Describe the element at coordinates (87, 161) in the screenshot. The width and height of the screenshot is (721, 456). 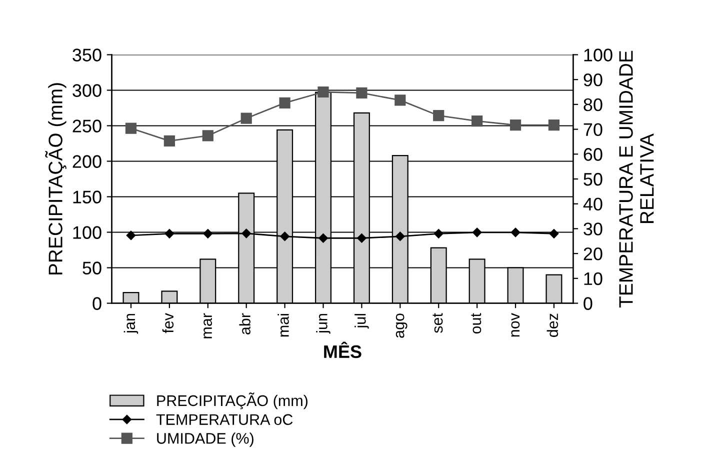
I see `y-tick-label: 200` at that location.